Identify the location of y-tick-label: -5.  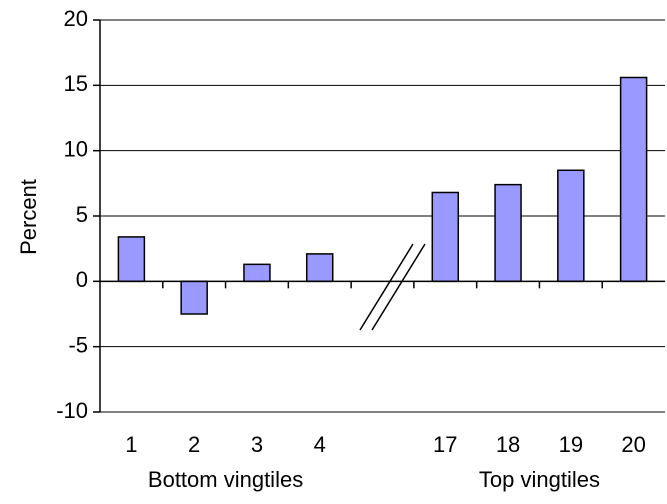
(78, 344).